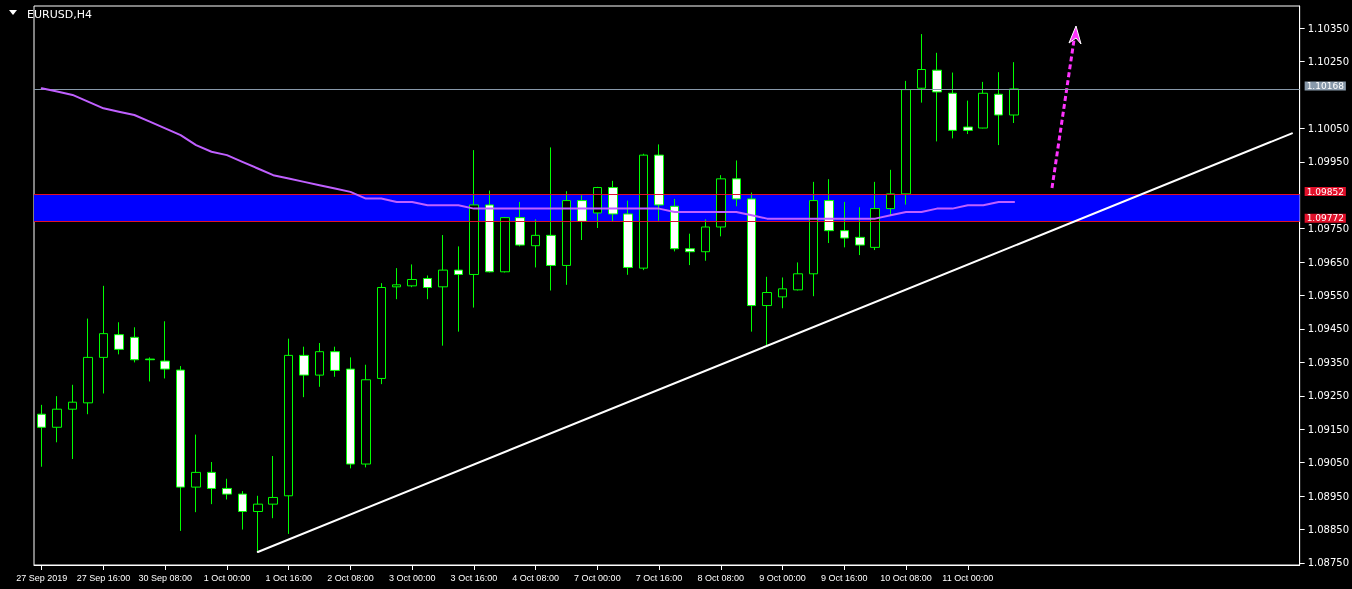  Describe the element at coordinates (165, 577) in the screenshot. I see `x-tick-label: 30 Sep 08:00` at that location.